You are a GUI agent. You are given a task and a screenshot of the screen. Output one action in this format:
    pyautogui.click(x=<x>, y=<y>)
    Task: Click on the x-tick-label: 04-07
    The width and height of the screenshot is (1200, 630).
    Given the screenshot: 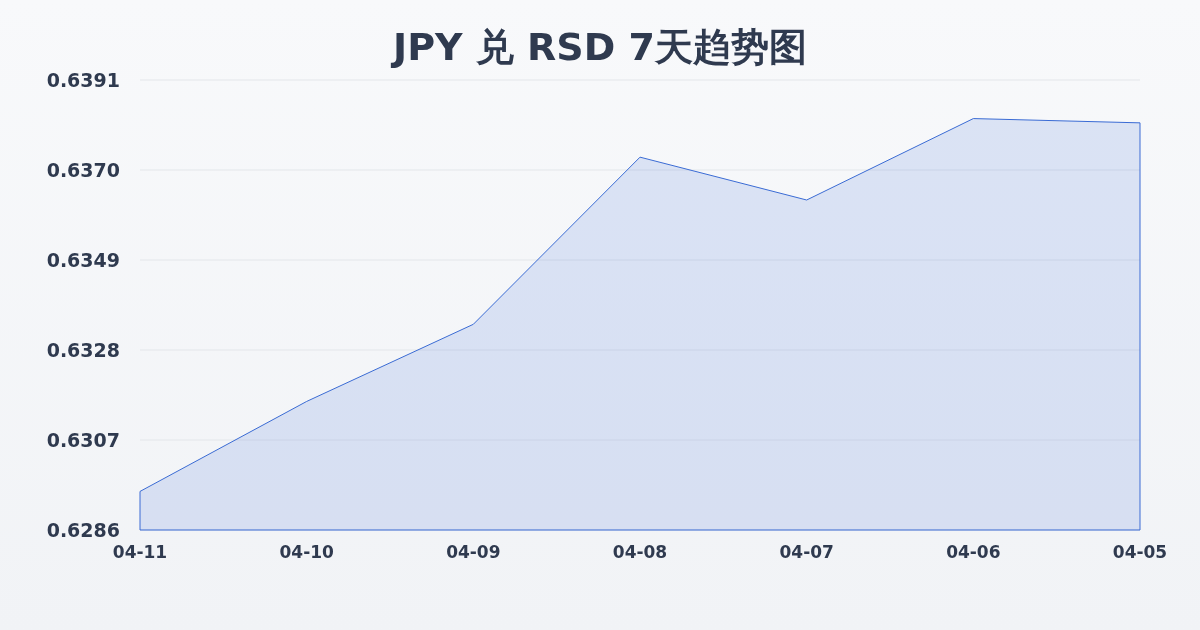 What is the action you would take?
    pyautogui.click(x=806, y=552)
    